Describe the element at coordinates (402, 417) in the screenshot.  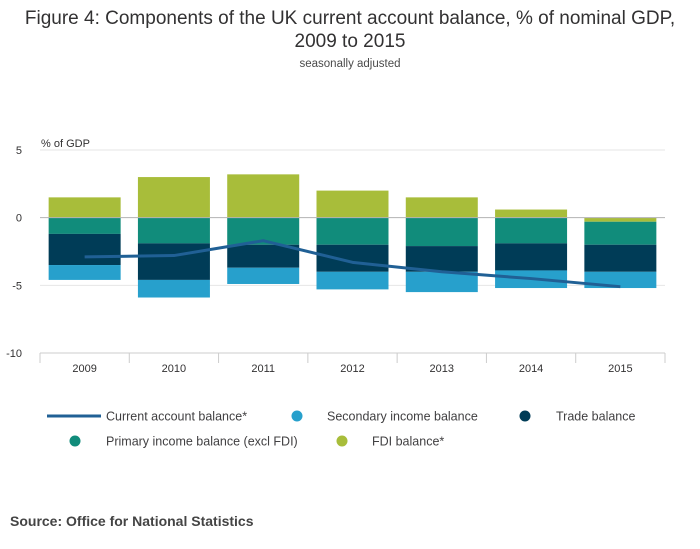
I see `legend-label: Secondary income balance` at that location.